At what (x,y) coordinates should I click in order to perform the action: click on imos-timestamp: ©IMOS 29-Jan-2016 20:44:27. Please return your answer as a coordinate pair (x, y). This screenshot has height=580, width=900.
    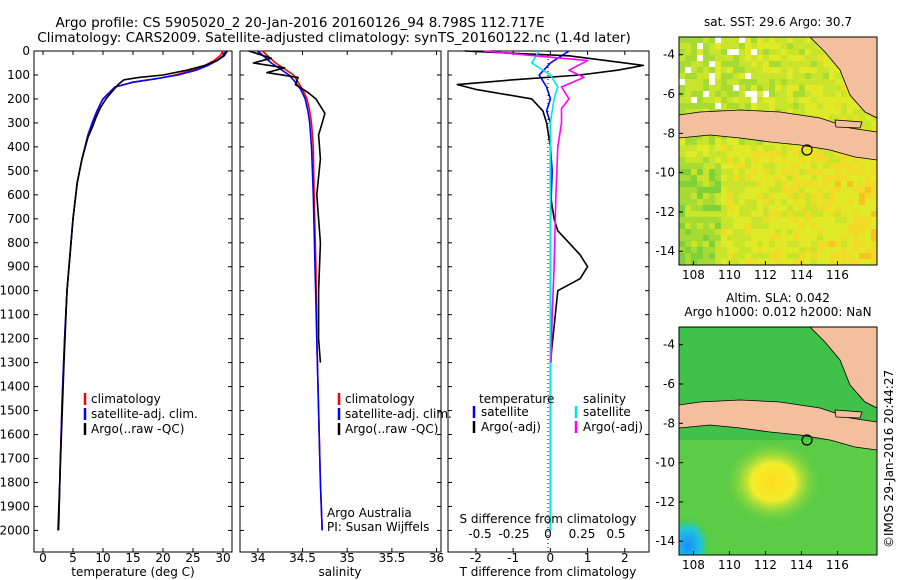
    Looking at the image, I should click on (889, 459).